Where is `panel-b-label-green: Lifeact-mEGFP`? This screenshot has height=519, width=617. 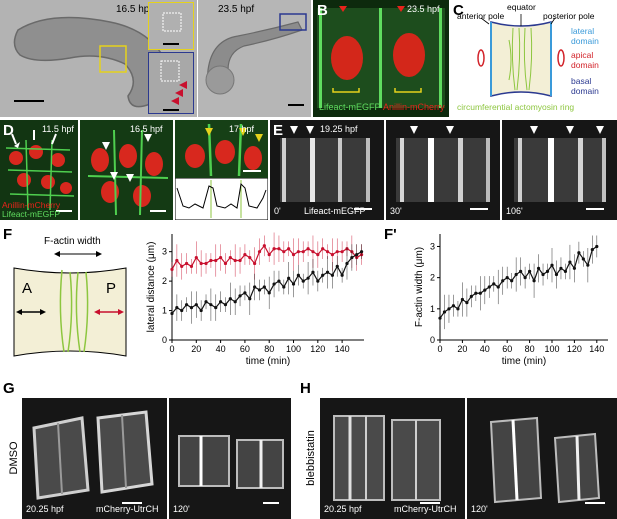
panel-b-label-green: Lifeact-mEGFP is located at coordinates (350, 107).